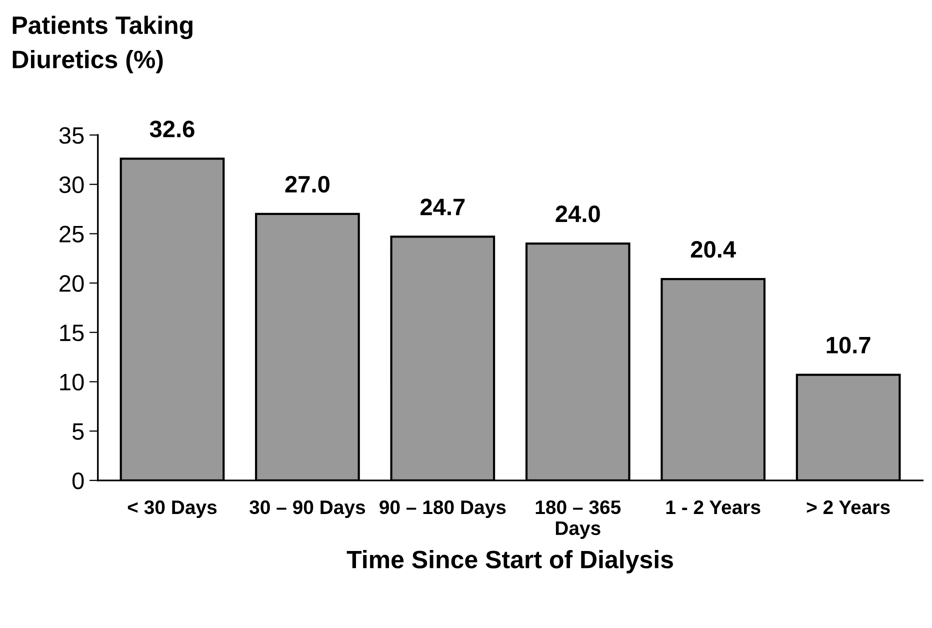 The height and width of the screenshot is (628, 932). Describe the element at coordinates (578, 214) in the screenshot. I see `data-label: 24.0` at that location.